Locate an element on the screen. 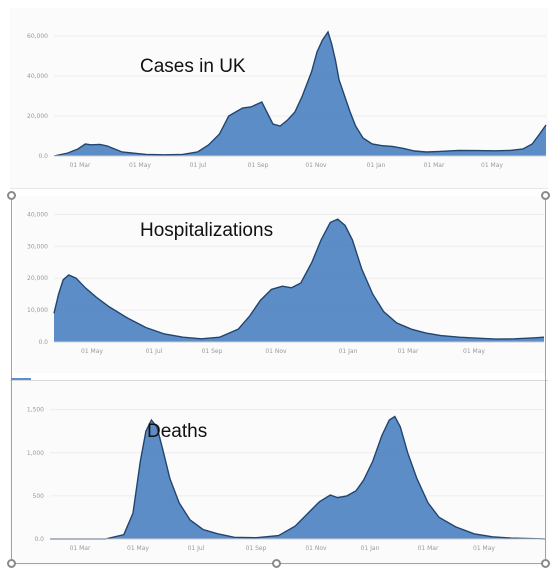  hospitalizations-y-tick-label: 10,000 is located at coordinates (37, 310).